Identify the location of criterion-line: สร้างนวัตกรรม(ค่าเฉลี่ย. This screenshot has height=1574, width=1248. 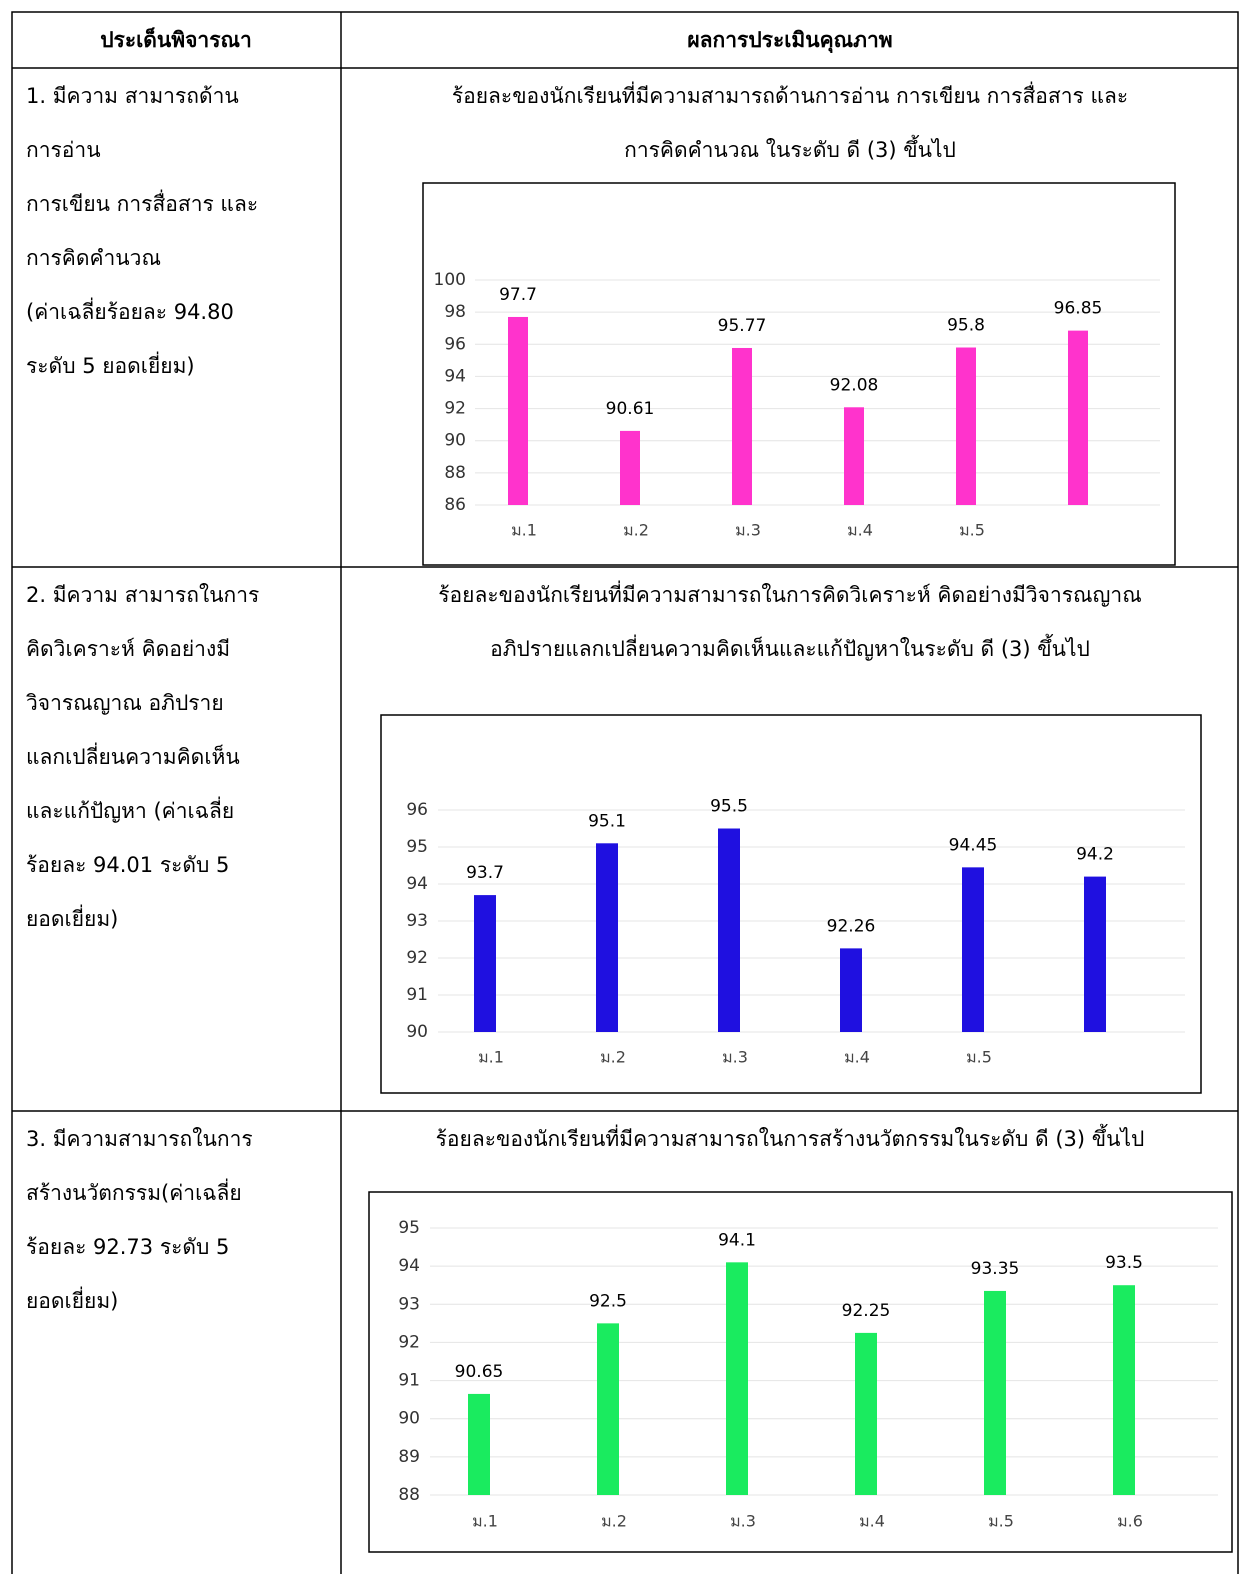
(134, 1191).